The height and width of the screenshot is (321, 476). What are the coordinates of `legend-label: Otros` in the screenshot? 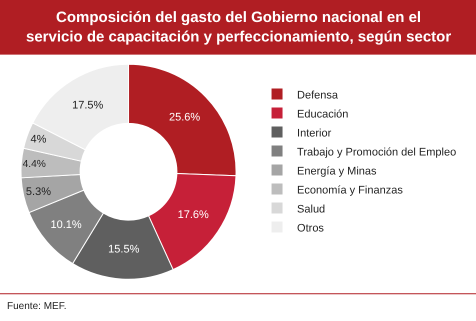 It's located at (310, 228).